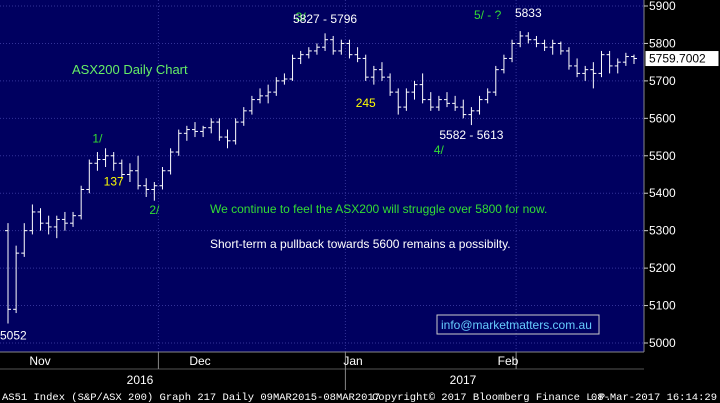 This screenshot has height=403, width=720. Describe the element at coordinates (662, 156) in the screenshot. I see `y-tick-label: 5500` at that location.